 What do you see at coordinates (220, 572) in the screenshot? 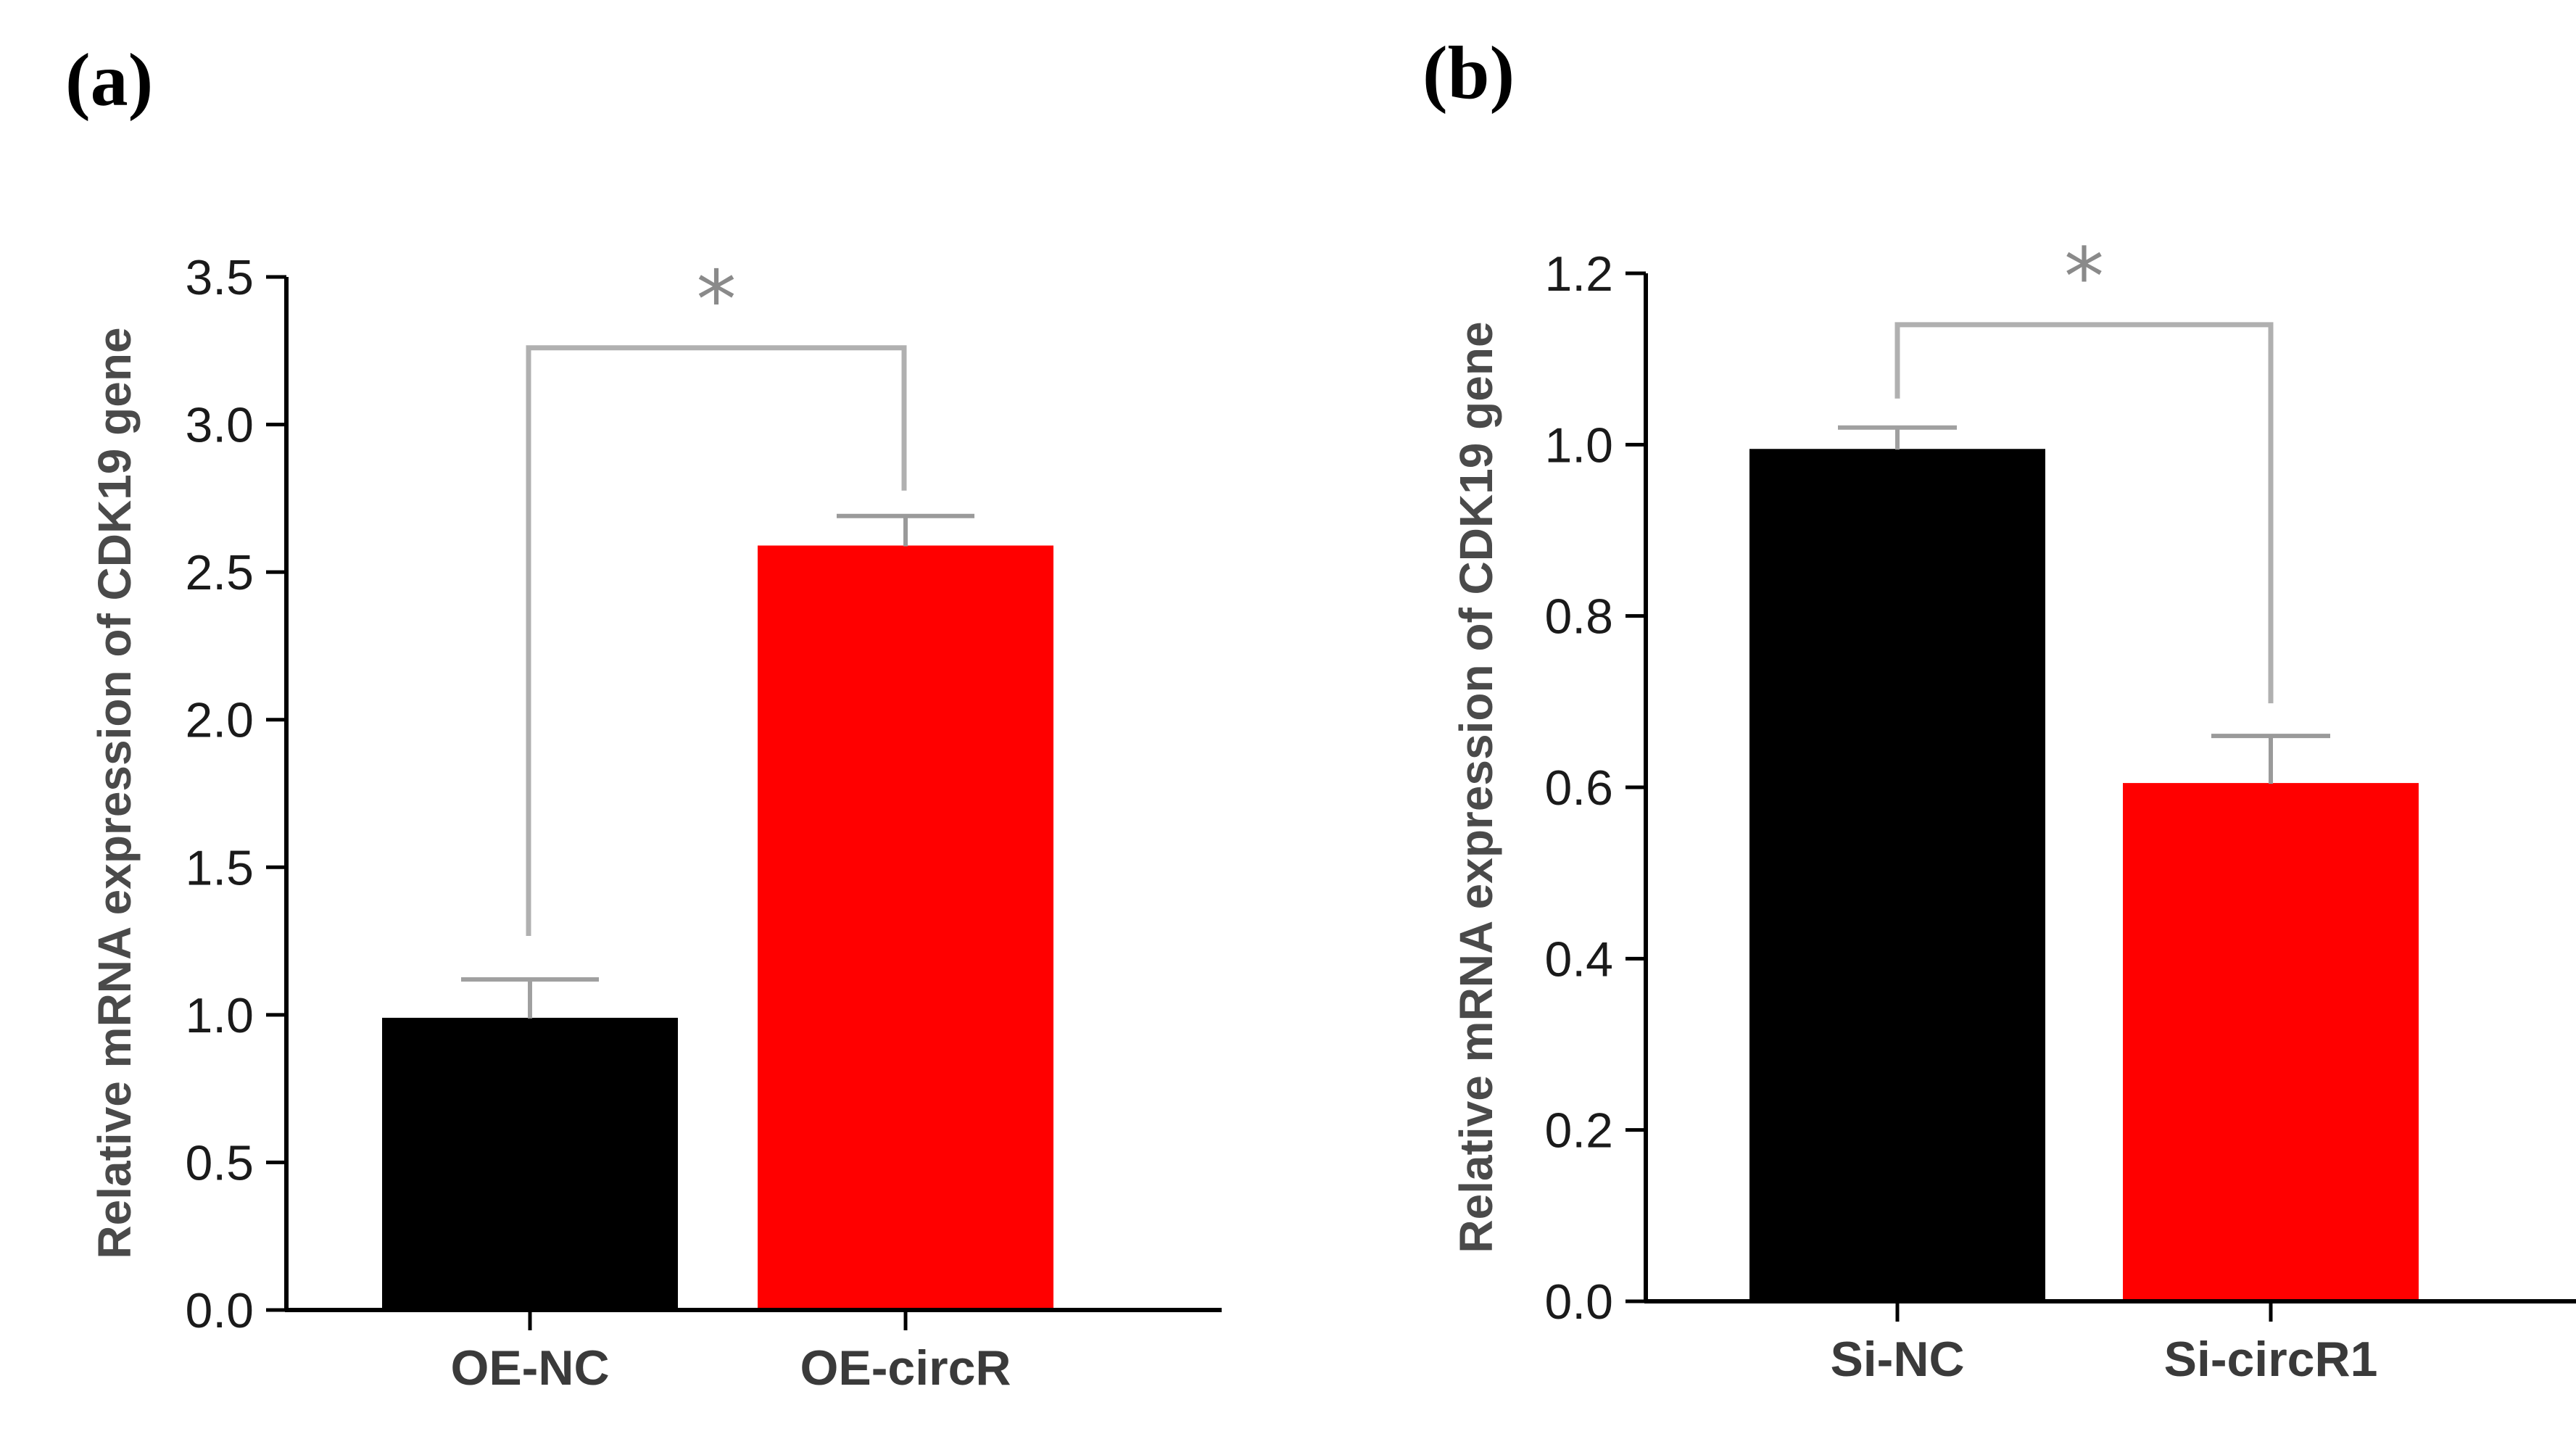
I see `y-tick-label: 2.5` at bounding box center [220, 572].